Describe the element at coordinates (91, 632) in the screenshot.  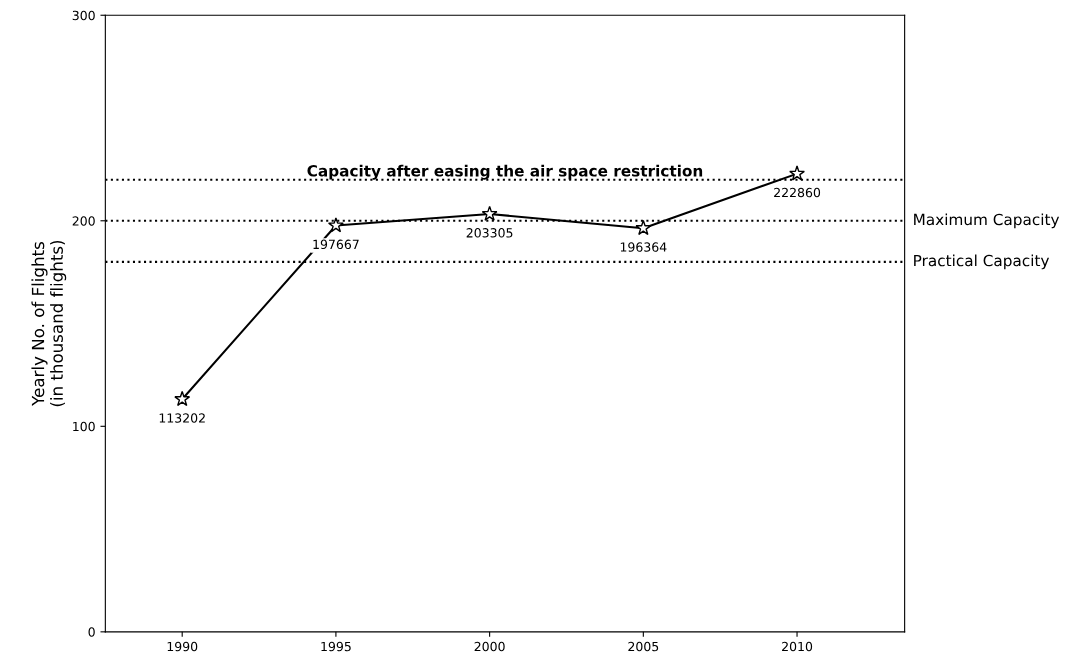
I see `y-tick-label: 0` at that location.